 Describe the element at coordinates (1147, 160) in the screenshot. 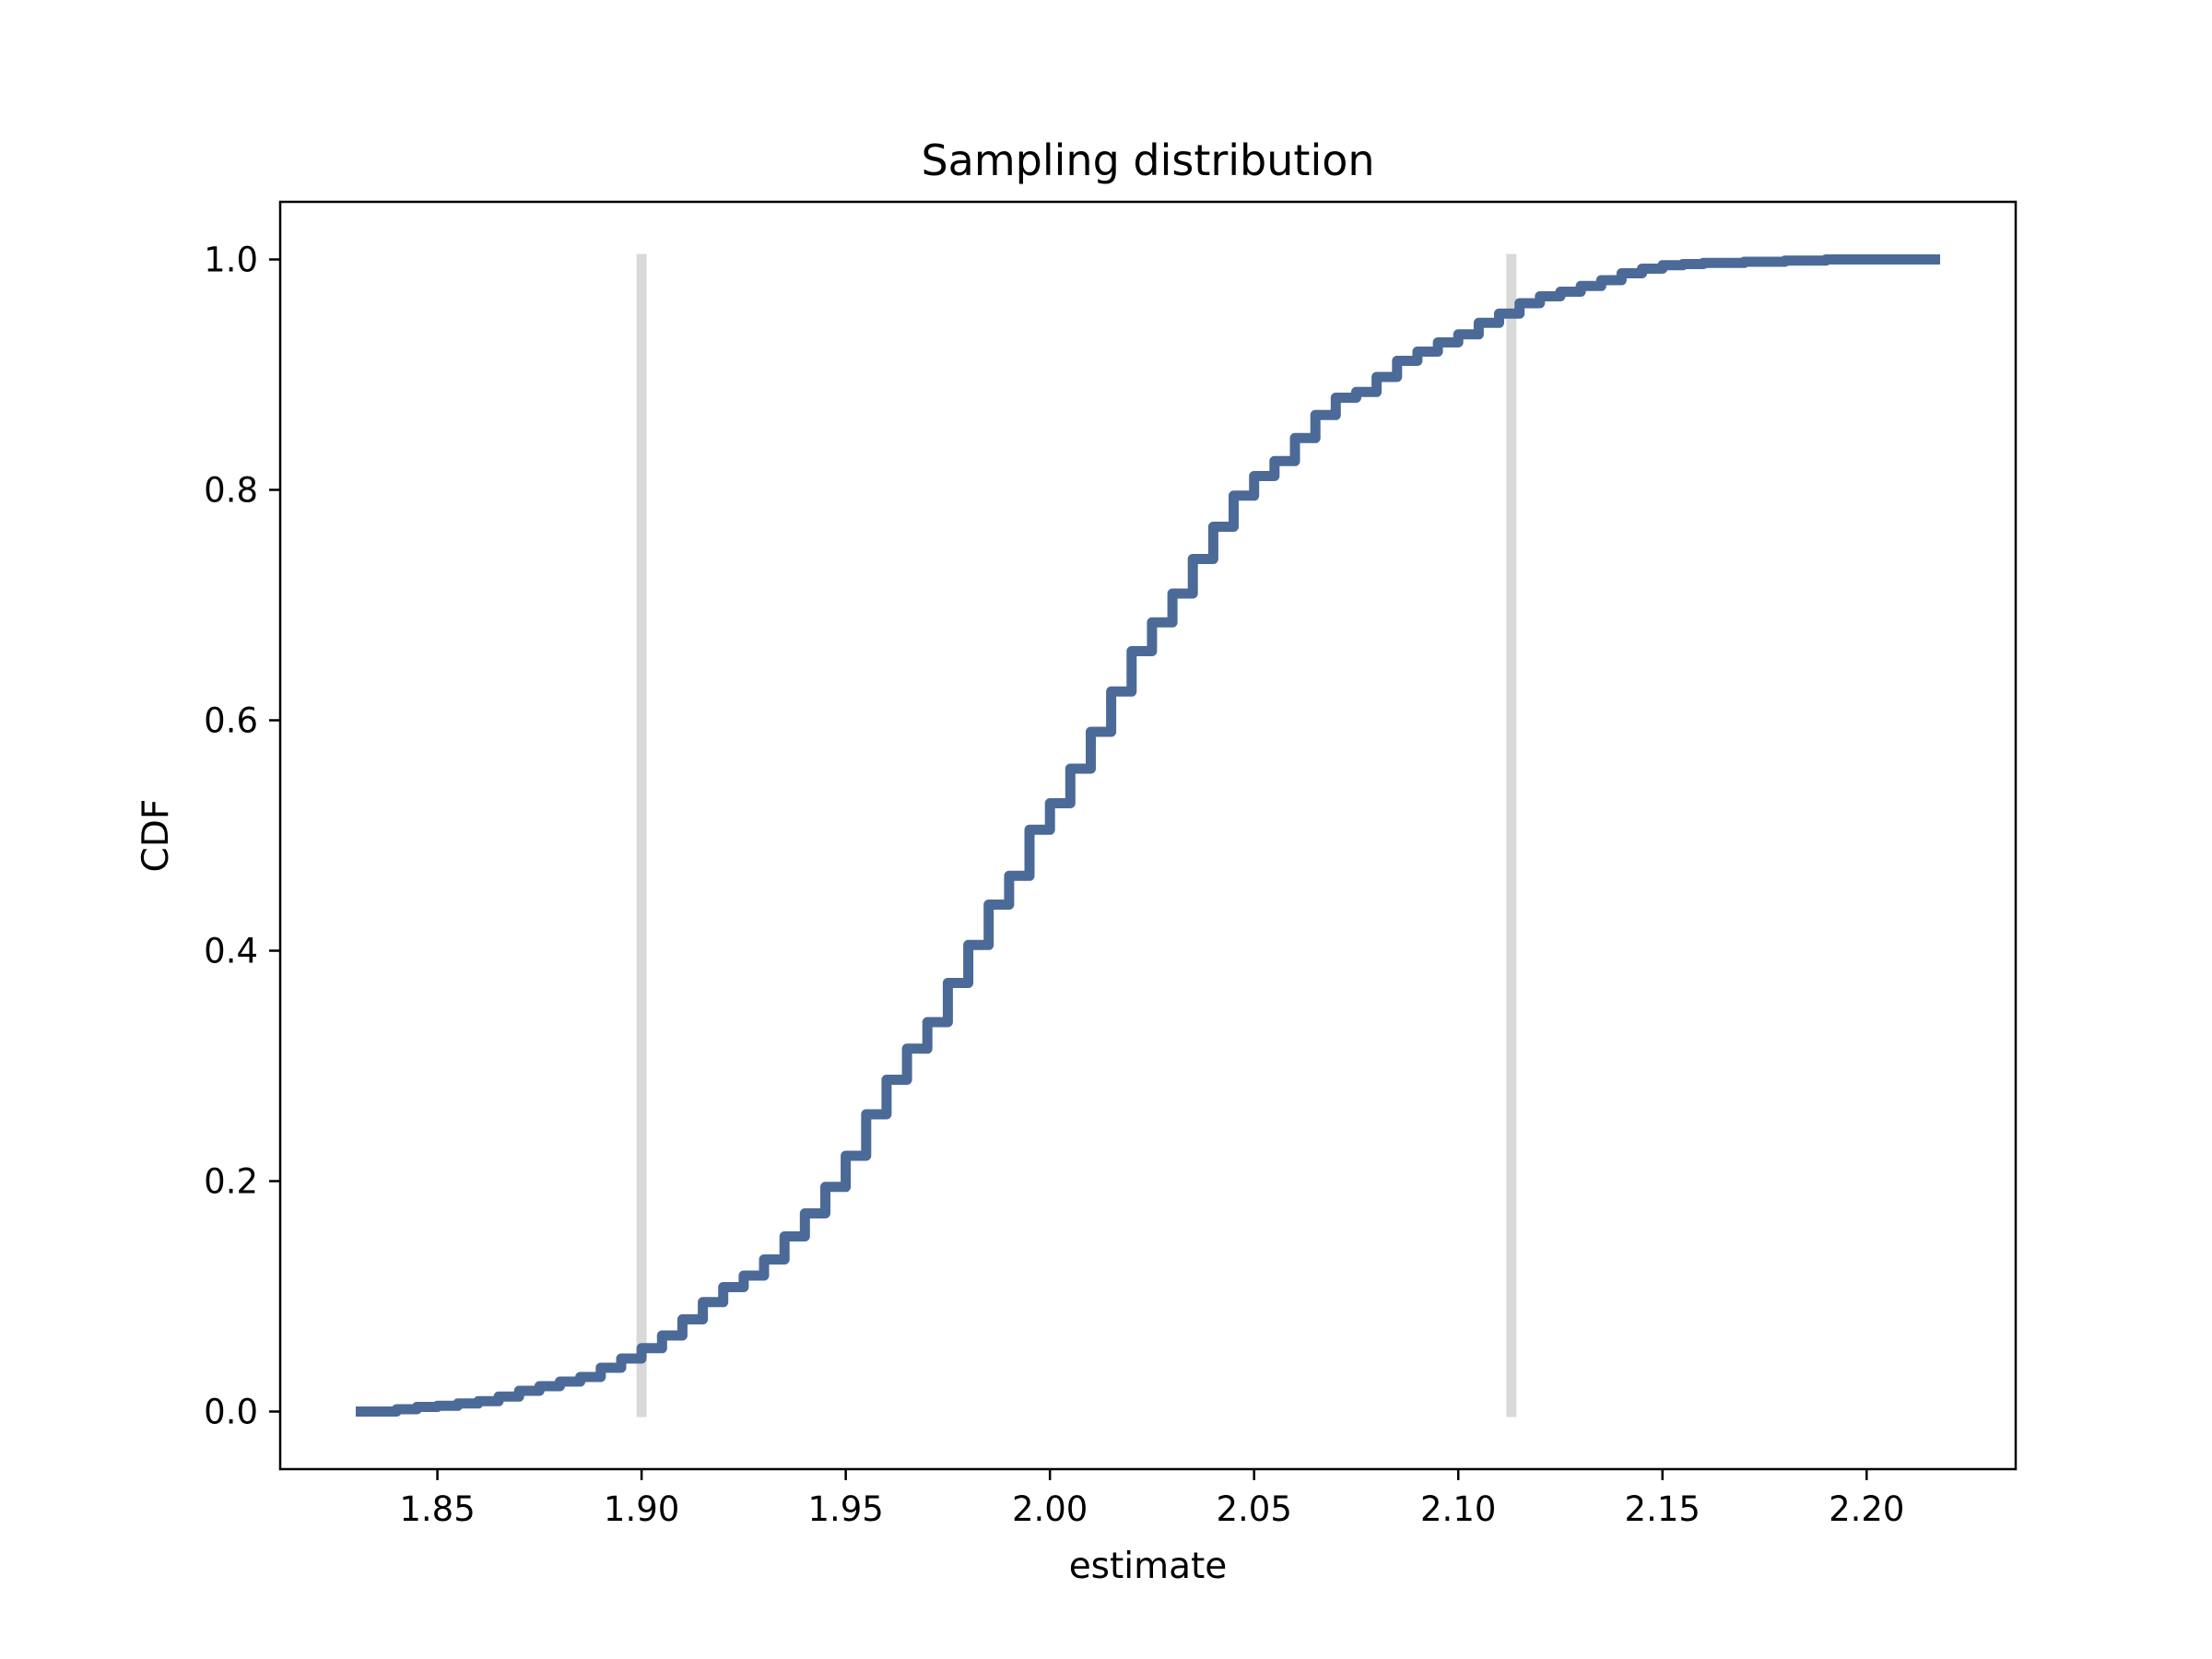

I see `chart-title: Sampling distribution` at that location.